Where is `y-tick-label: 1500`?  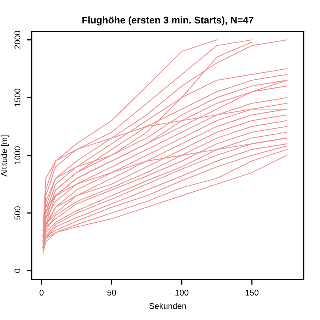
y-tick-label: 1500 is located at coordinates (17, 97).